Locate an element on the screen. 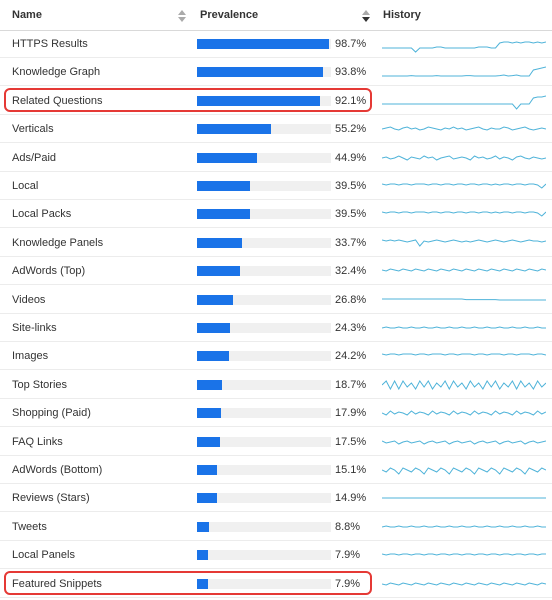 This screenshot has height=600, width=552. prevalence-value: 32.4% is located at coordinates (351, 271).